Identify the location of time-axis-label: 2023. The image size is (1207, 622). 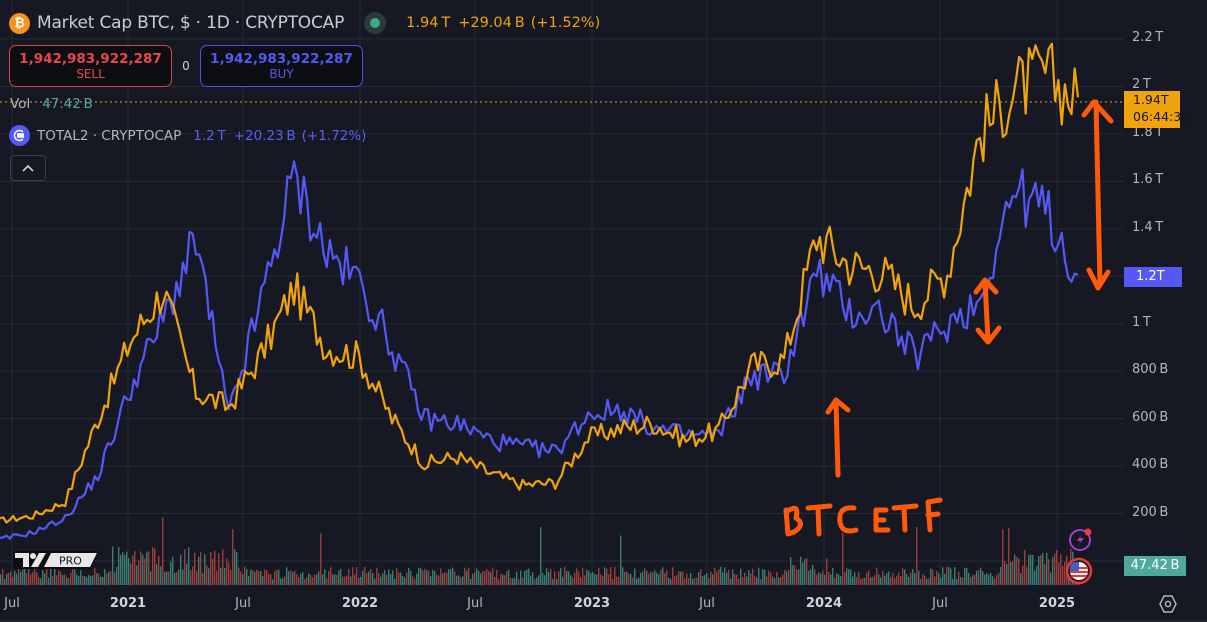
(592, 603).